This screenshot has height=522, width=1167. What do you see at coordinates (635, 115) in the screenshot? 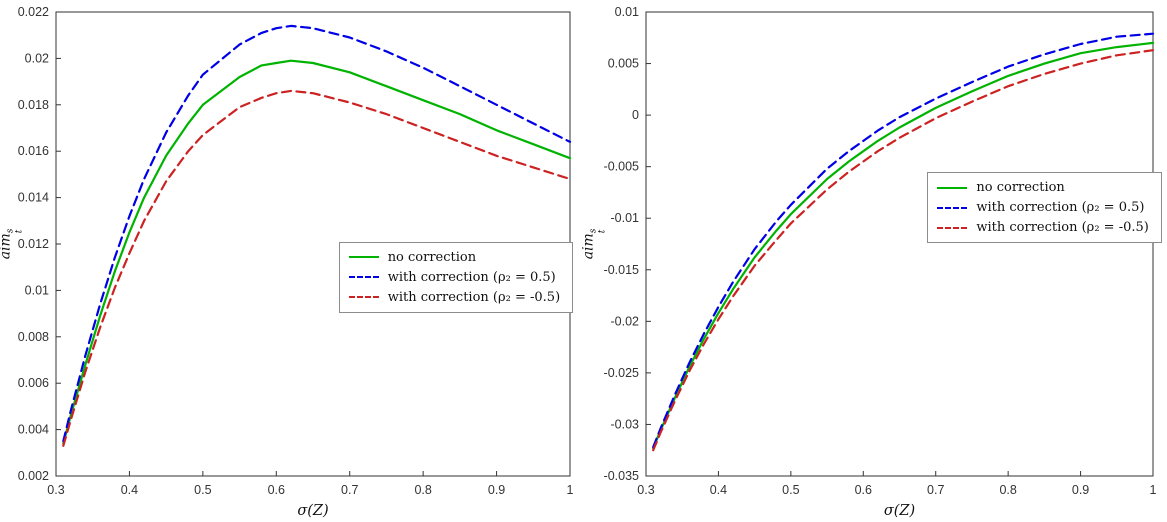
I see `svg-text: 0` at bounding box center [635, 115].